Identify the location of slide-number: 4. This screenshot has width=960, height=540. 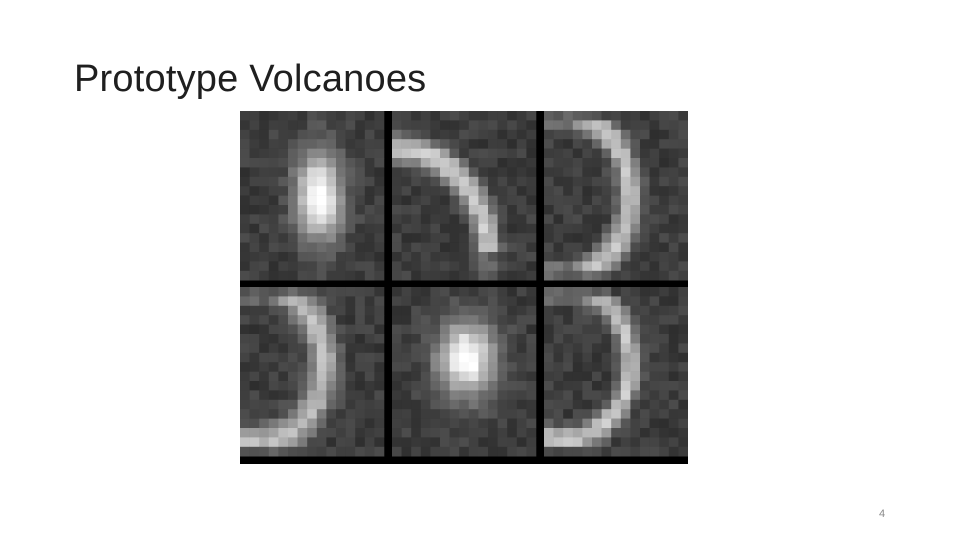
(882, 514).